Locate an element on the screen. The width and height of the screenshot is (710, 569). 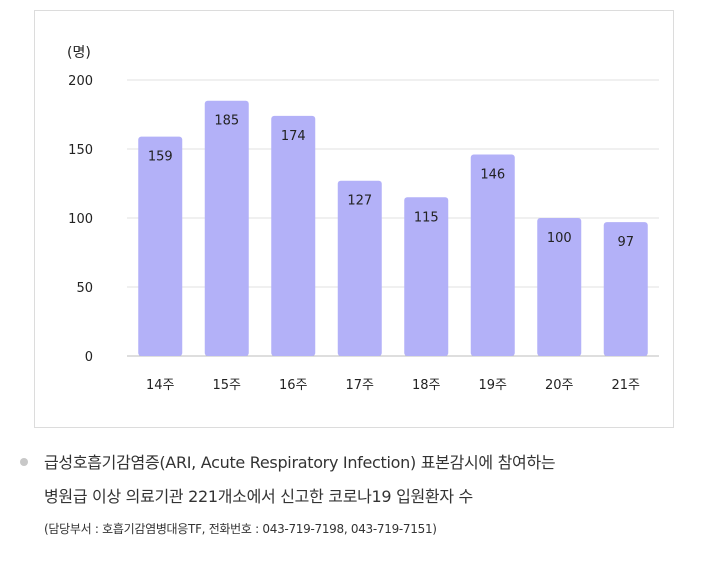
x-tick-label: 14주 is located at coordinates (160, 385).